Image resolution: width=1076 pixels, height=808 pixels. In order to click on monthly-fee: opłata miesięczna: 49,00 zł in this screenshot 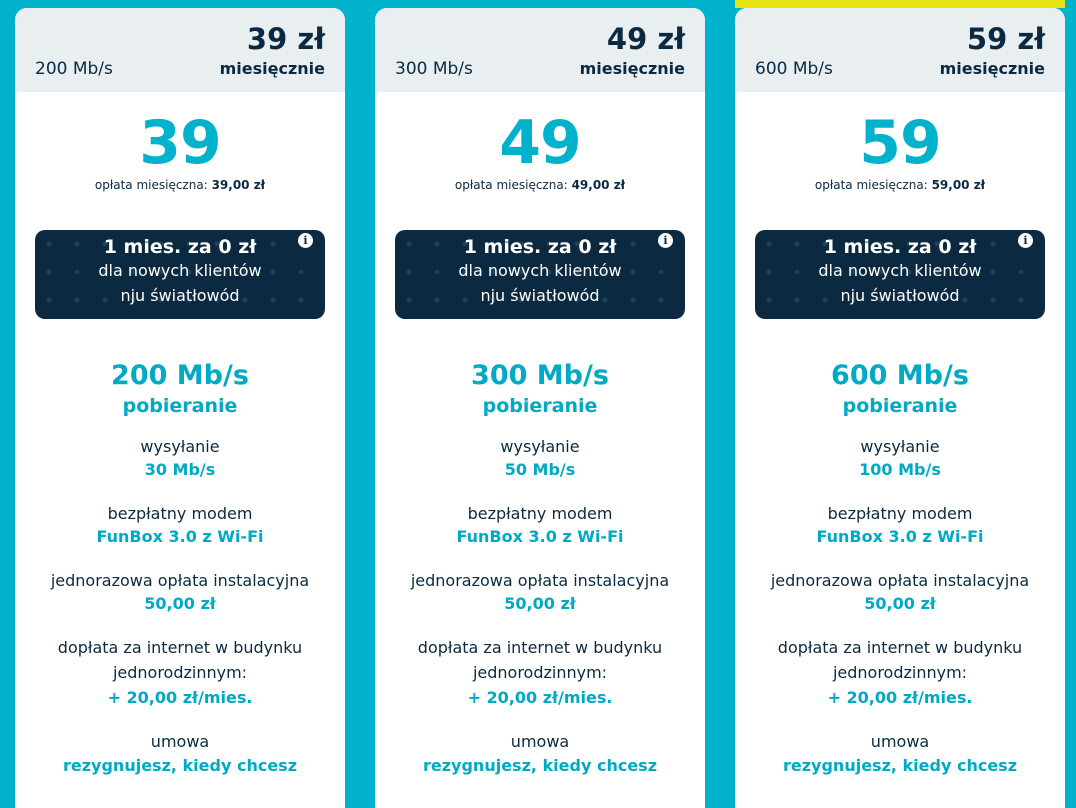, I will do `click(540, 185)`.